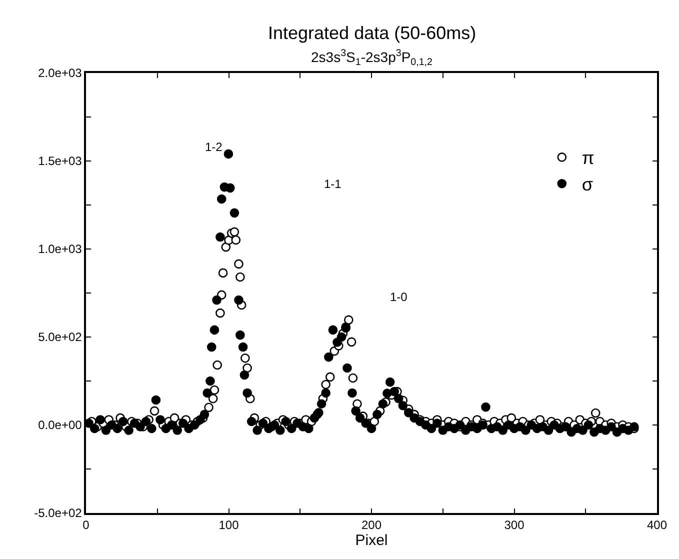 The width and height of the screenshot is (679, 559). Describe the element at coordinates (657, 525) in the screenshot. I see `x-tick-label: 400` at that location.